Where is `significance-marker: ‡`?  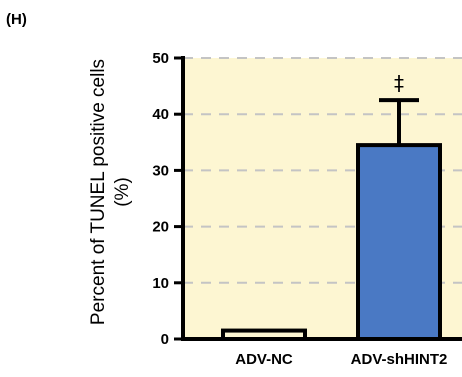
significance-marker: ‡ is located at coordinates (399, 83).